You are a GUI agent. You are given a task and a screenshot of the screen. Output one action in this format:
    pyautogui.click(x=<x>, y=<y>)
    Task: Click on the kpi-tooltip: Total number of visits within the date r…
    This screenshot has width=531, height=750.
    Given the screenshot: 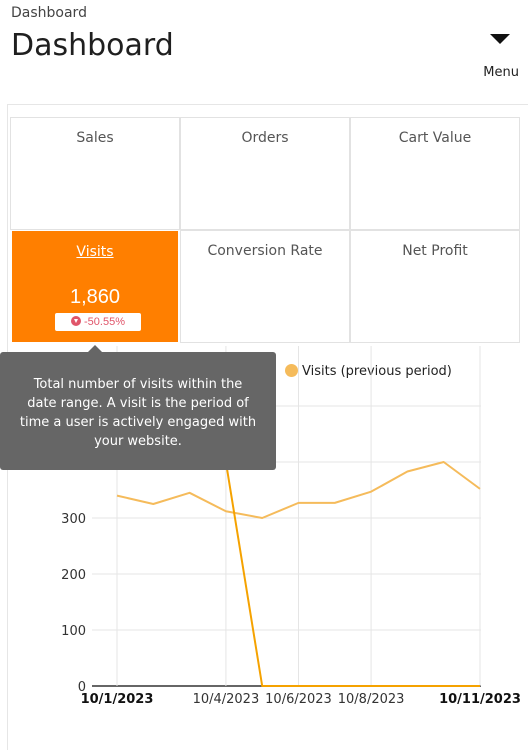 What is the action you would take?
    pyautogui.click(x=138, y=411)
    